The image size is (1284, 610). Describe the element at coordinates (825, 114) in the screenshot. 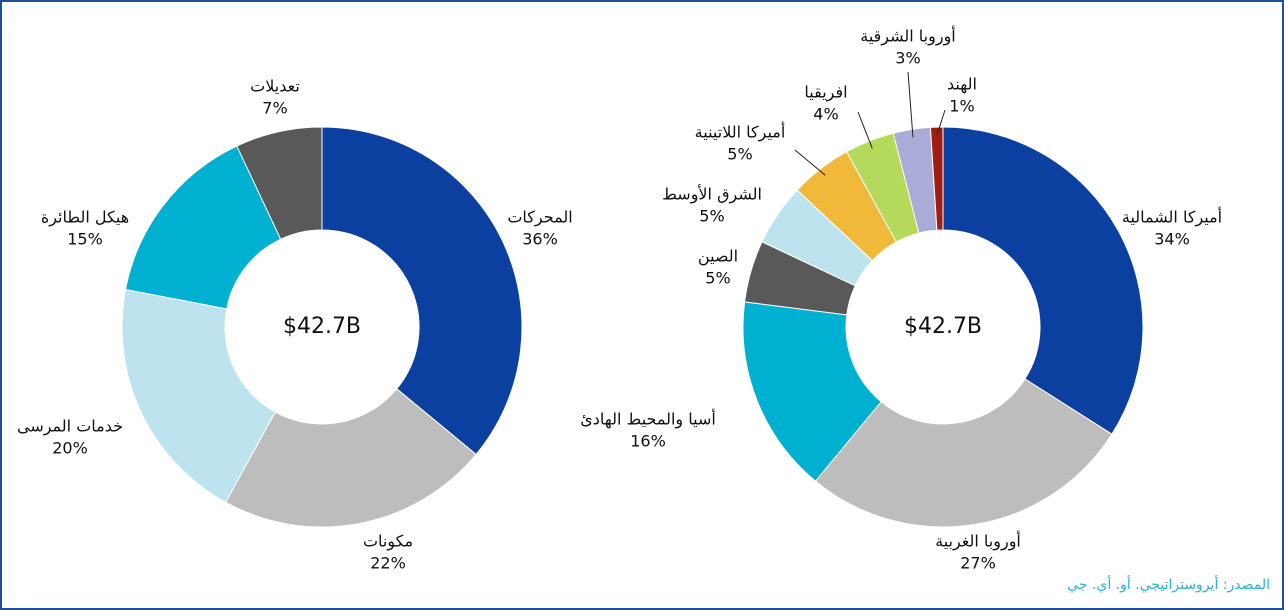

I see `slice-value: 4%` at that location.